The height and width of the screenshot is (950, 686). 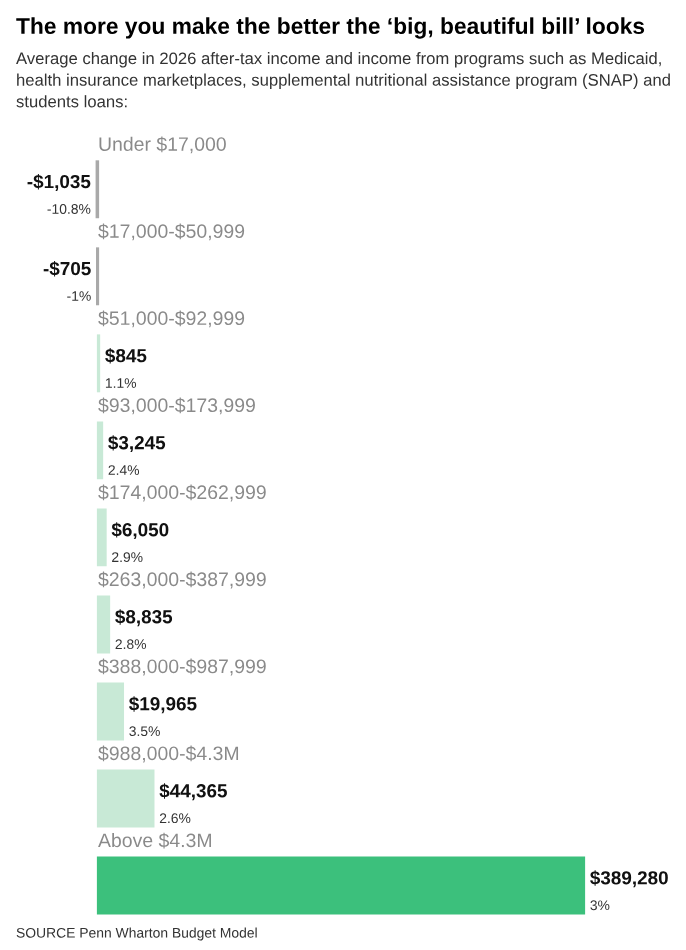 I want to click on y-tick-label: $93,000-$173,999, so click(x=176, y=406).